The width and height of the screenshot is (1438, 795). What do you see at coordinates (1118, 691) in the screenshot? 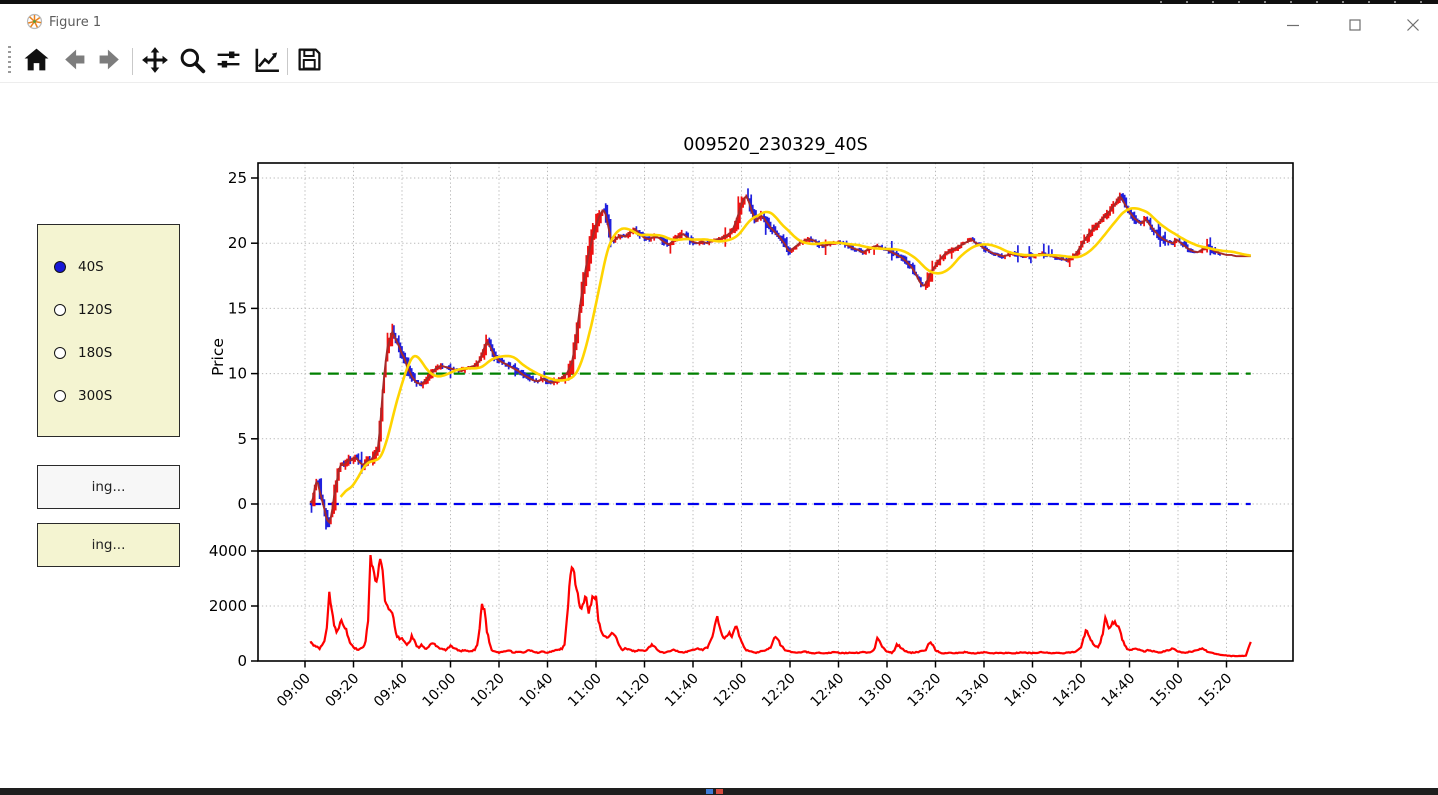
I see `xtick-label: 14:40` at bounding box center [1118, 691].